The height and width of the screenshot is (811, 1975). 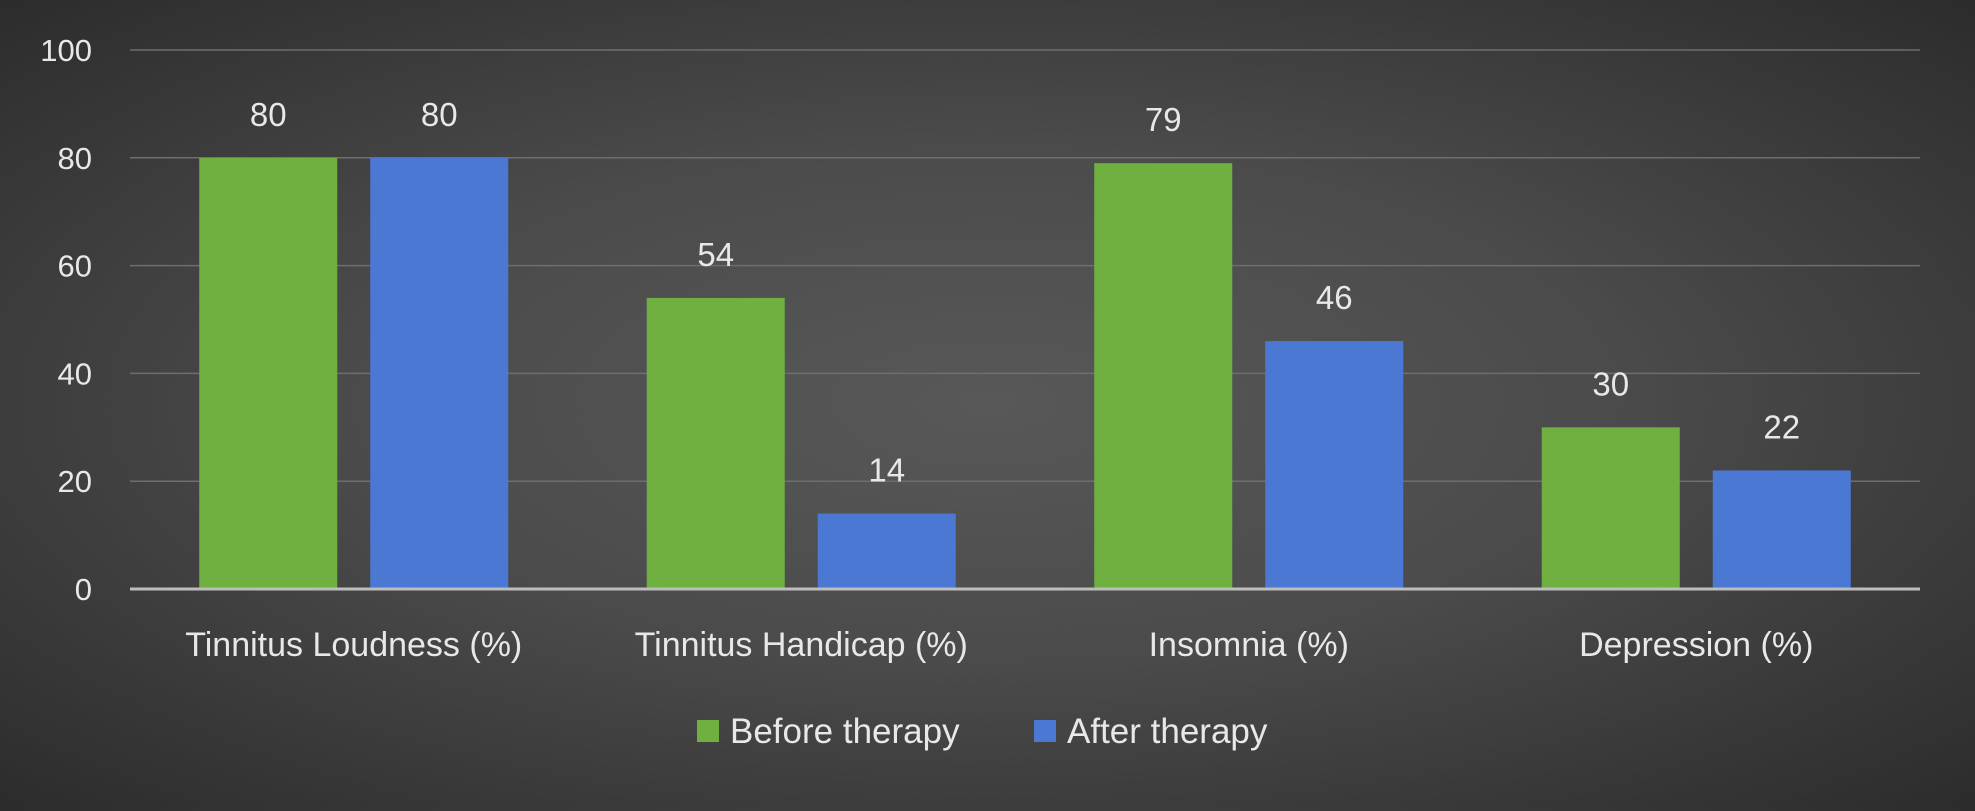 What do you see at coordinates (1163, 119) in the screenshot?
I see `data-label: 79` at bounding box center [1163, 119].